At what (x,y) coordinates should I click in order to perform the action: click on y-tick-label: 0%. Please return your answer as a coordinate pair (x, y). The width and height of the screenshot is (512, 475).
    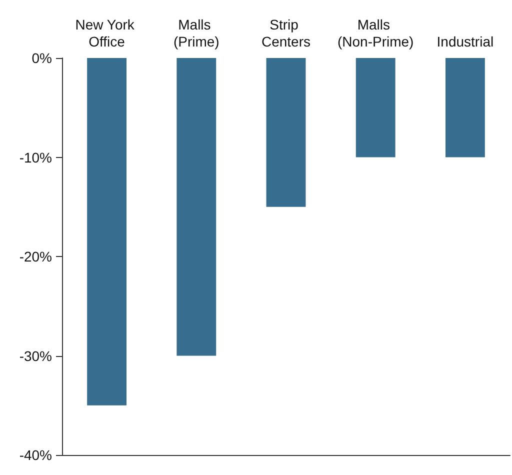
    Looking at the image, I should click on (42, 58).